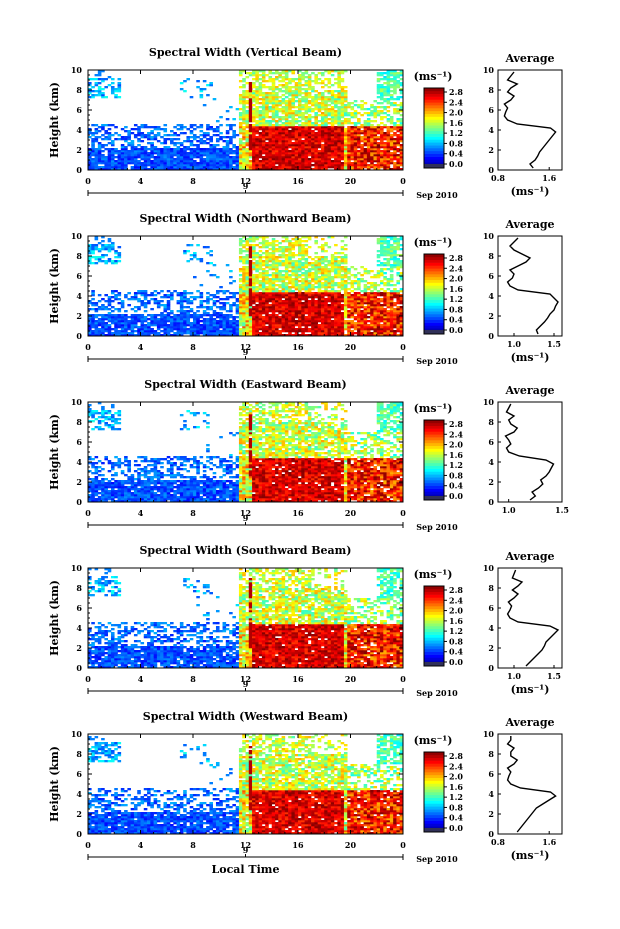  Describe the element at coordinates (245, 550) in the screenshot. I see `panel-title: Spectral Width (Southward Beam)` at that location.